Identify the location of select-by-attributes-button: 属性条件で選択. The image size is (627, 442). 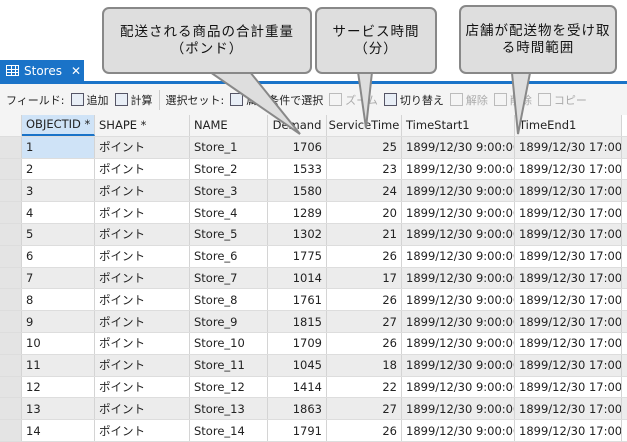
(276, 100).